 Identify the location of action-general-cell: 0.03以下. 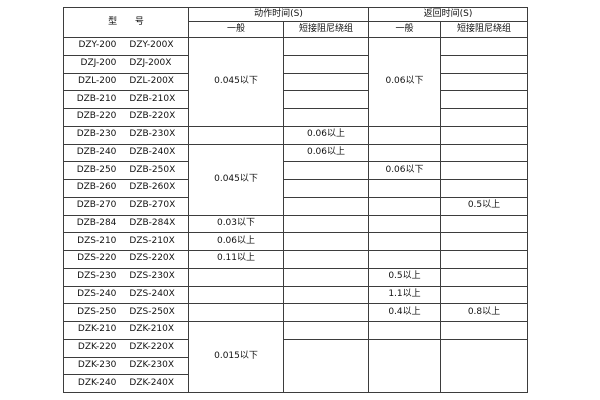
(236, 224).